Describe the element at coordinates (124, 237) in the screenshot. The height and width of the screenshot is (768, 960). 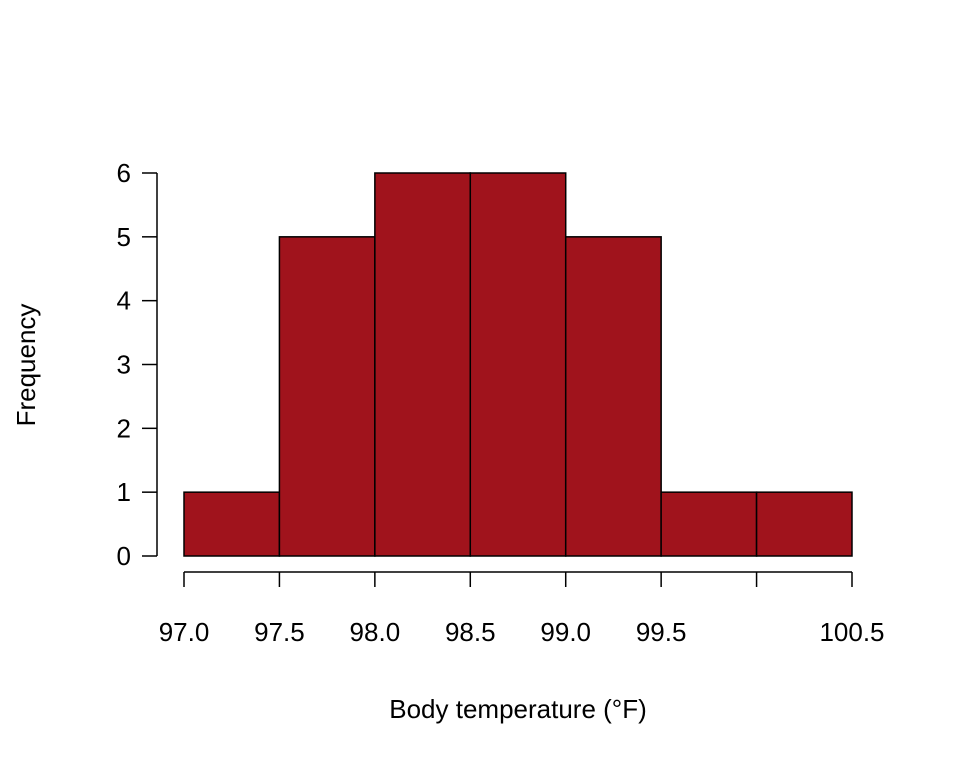
I see `y-tick-label: 5` at that location.